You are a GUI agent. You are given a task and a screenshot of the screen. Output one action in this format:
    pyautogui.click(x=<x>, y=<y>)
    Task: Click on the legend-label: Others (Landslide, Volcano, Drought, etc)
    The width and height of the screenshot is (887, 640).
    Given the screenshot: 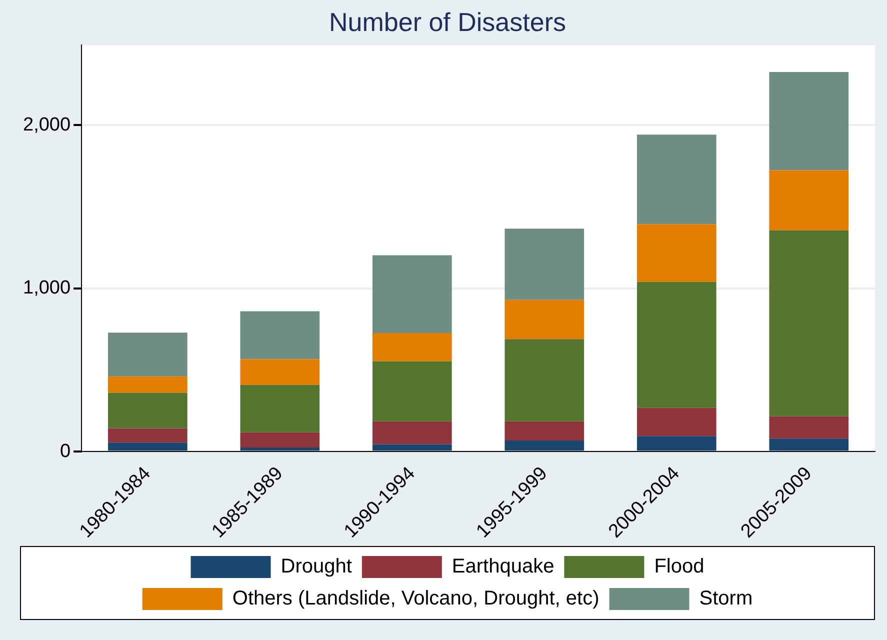 What is the action you would take?
    pyautogui.click(x=416, y=599)
    